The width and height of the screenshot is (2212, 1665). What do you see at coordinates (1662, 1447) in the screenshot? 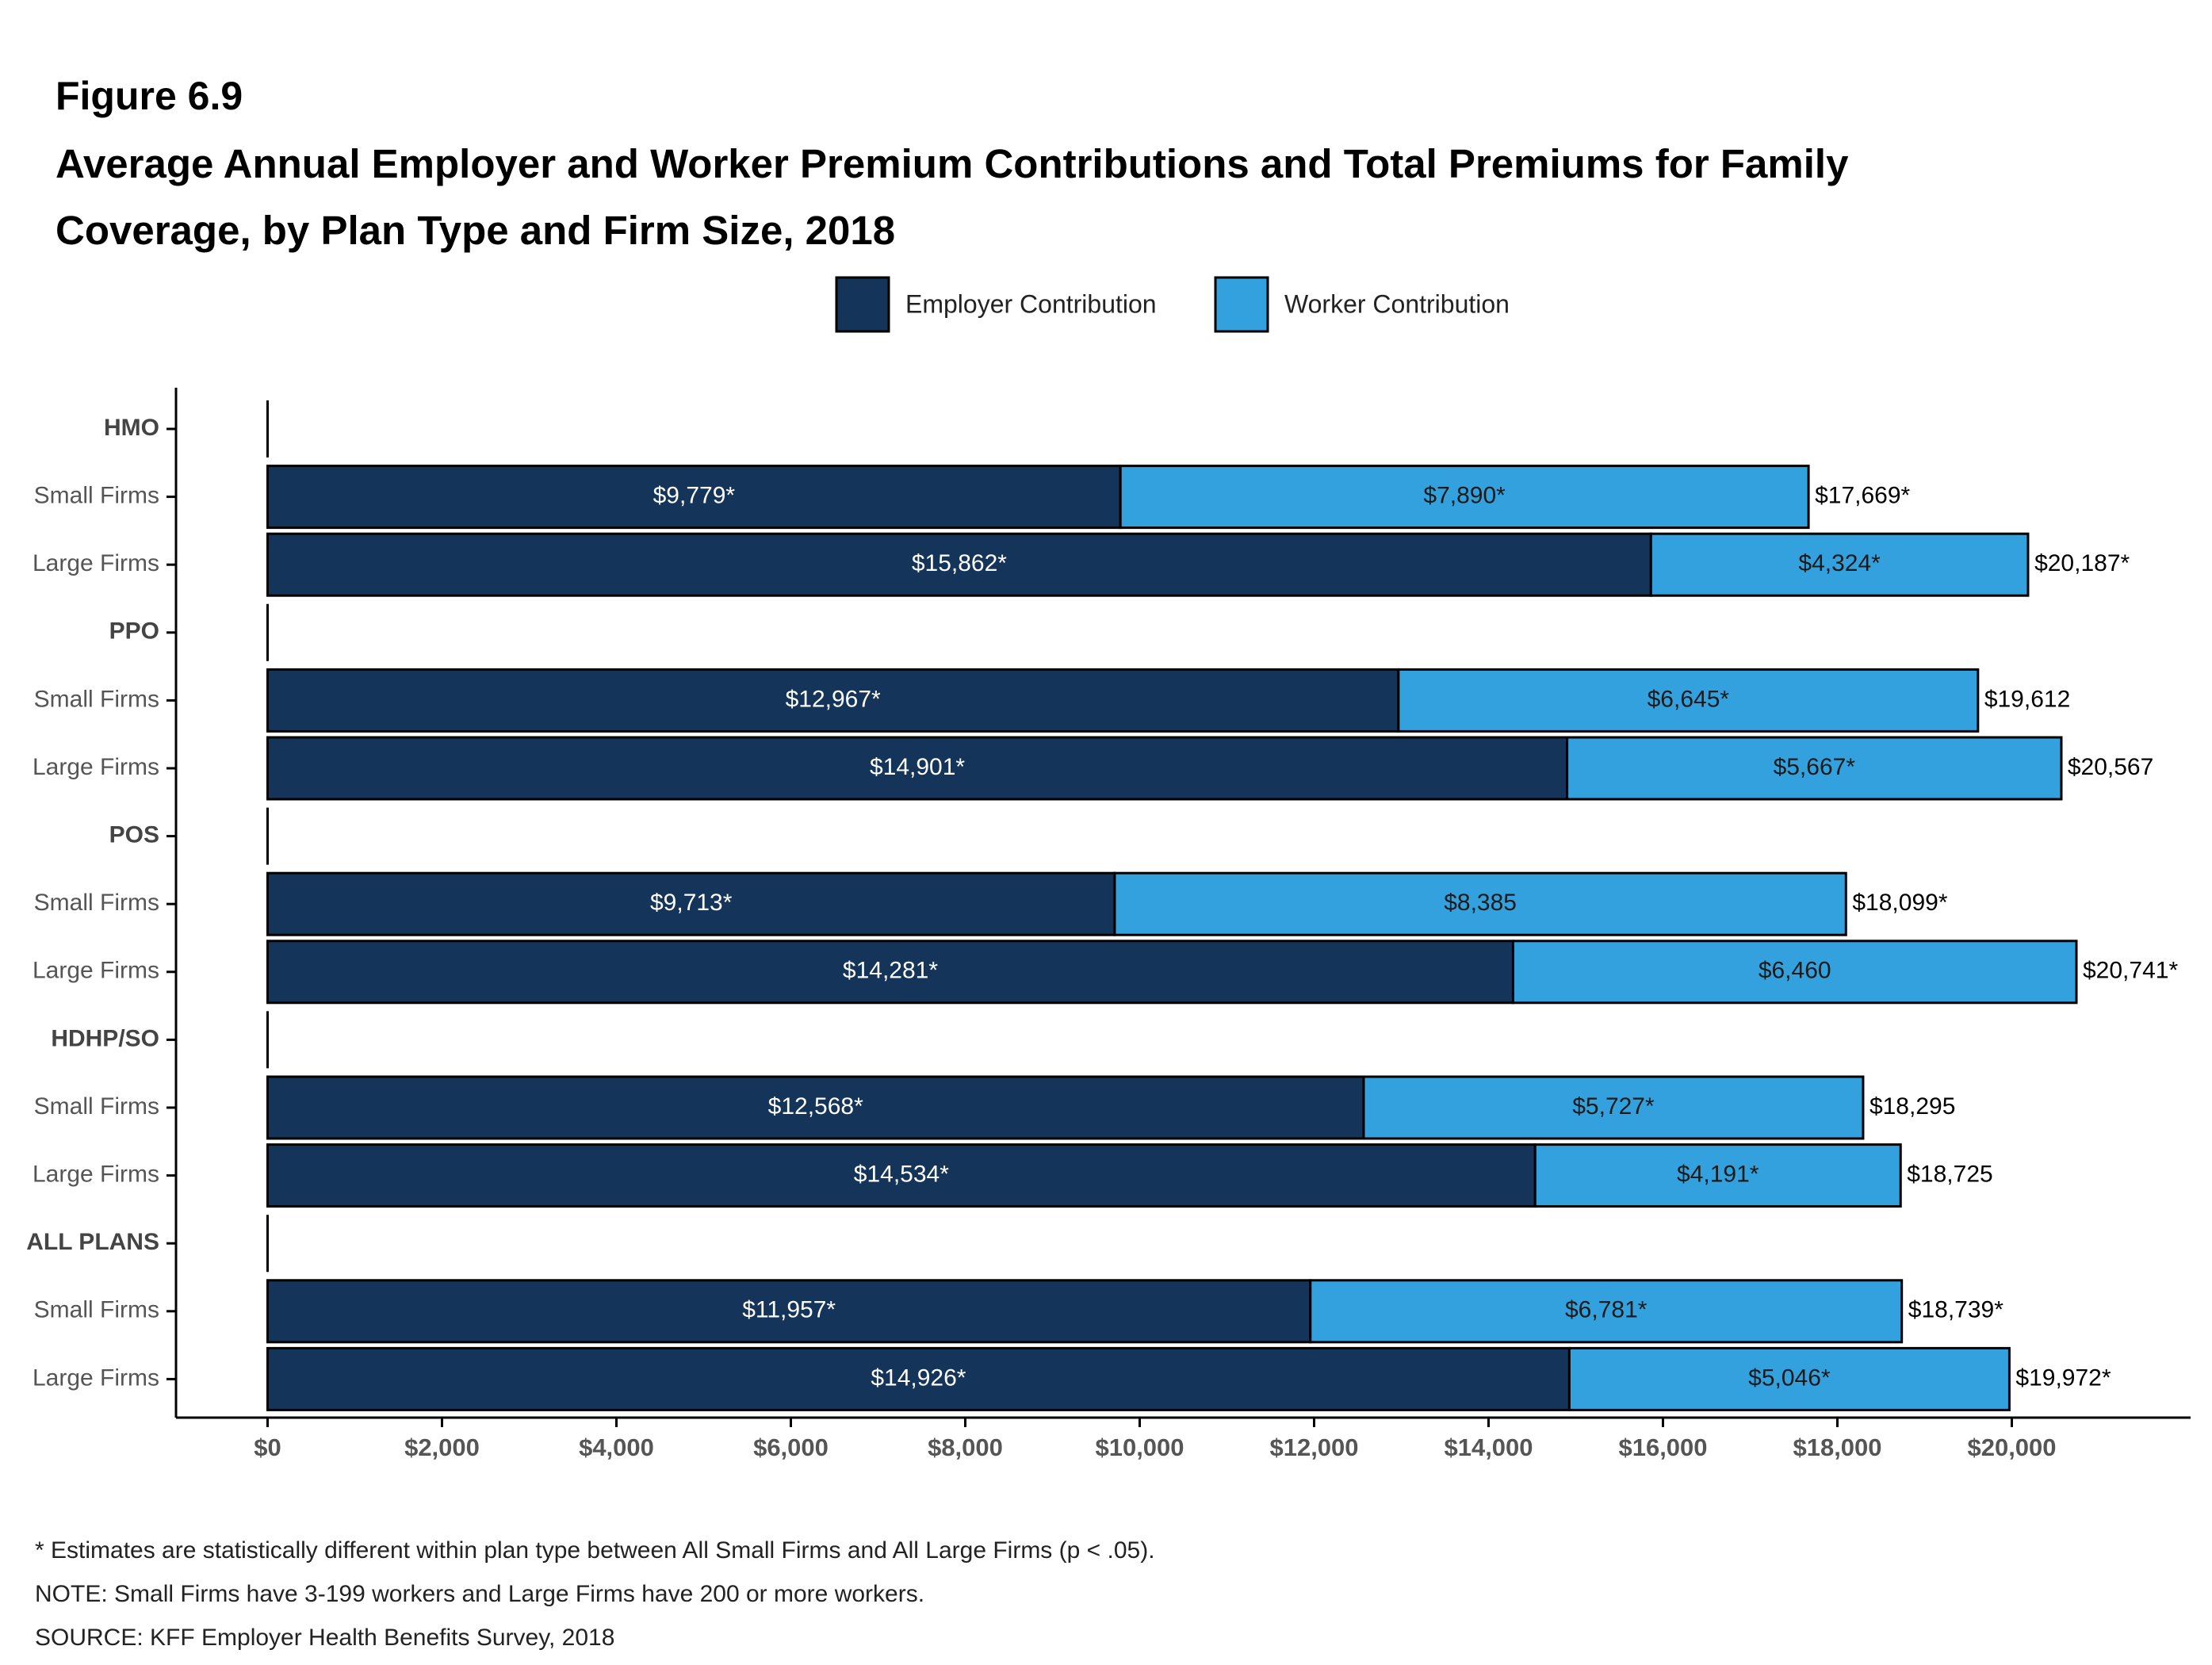
I see `x-tick-label: $16,000` at bounding box center [1662, 1447].